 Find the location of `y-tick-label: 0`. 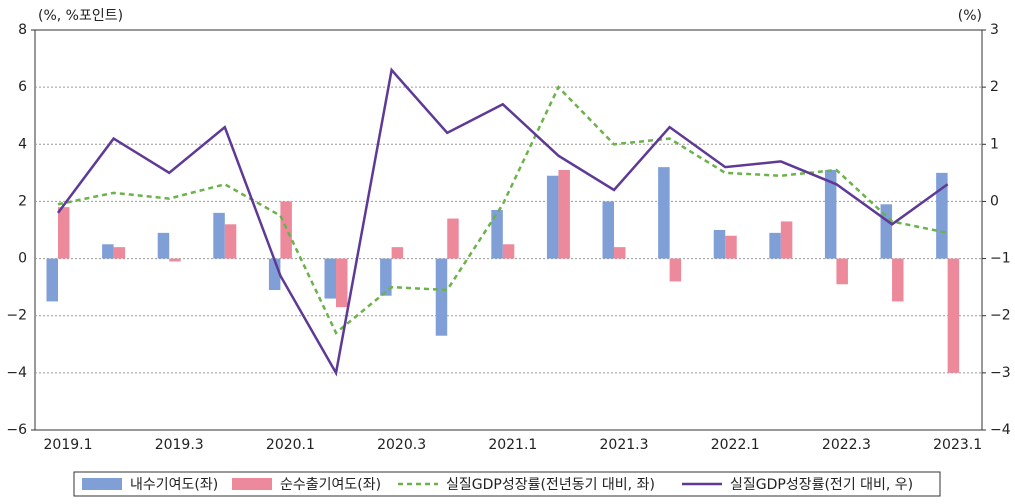

y-tick-label: 0 is located at coordinates (22, 259).